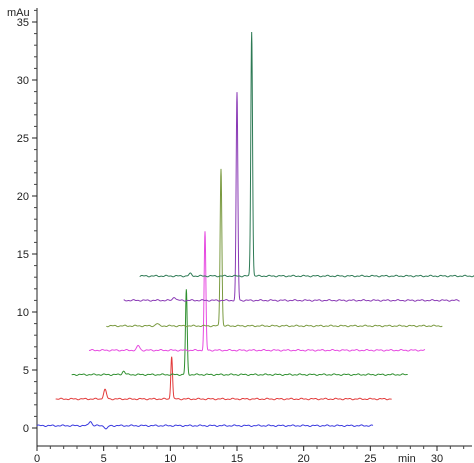  I want to click on y-tick-label: 0, so click(26, 429).